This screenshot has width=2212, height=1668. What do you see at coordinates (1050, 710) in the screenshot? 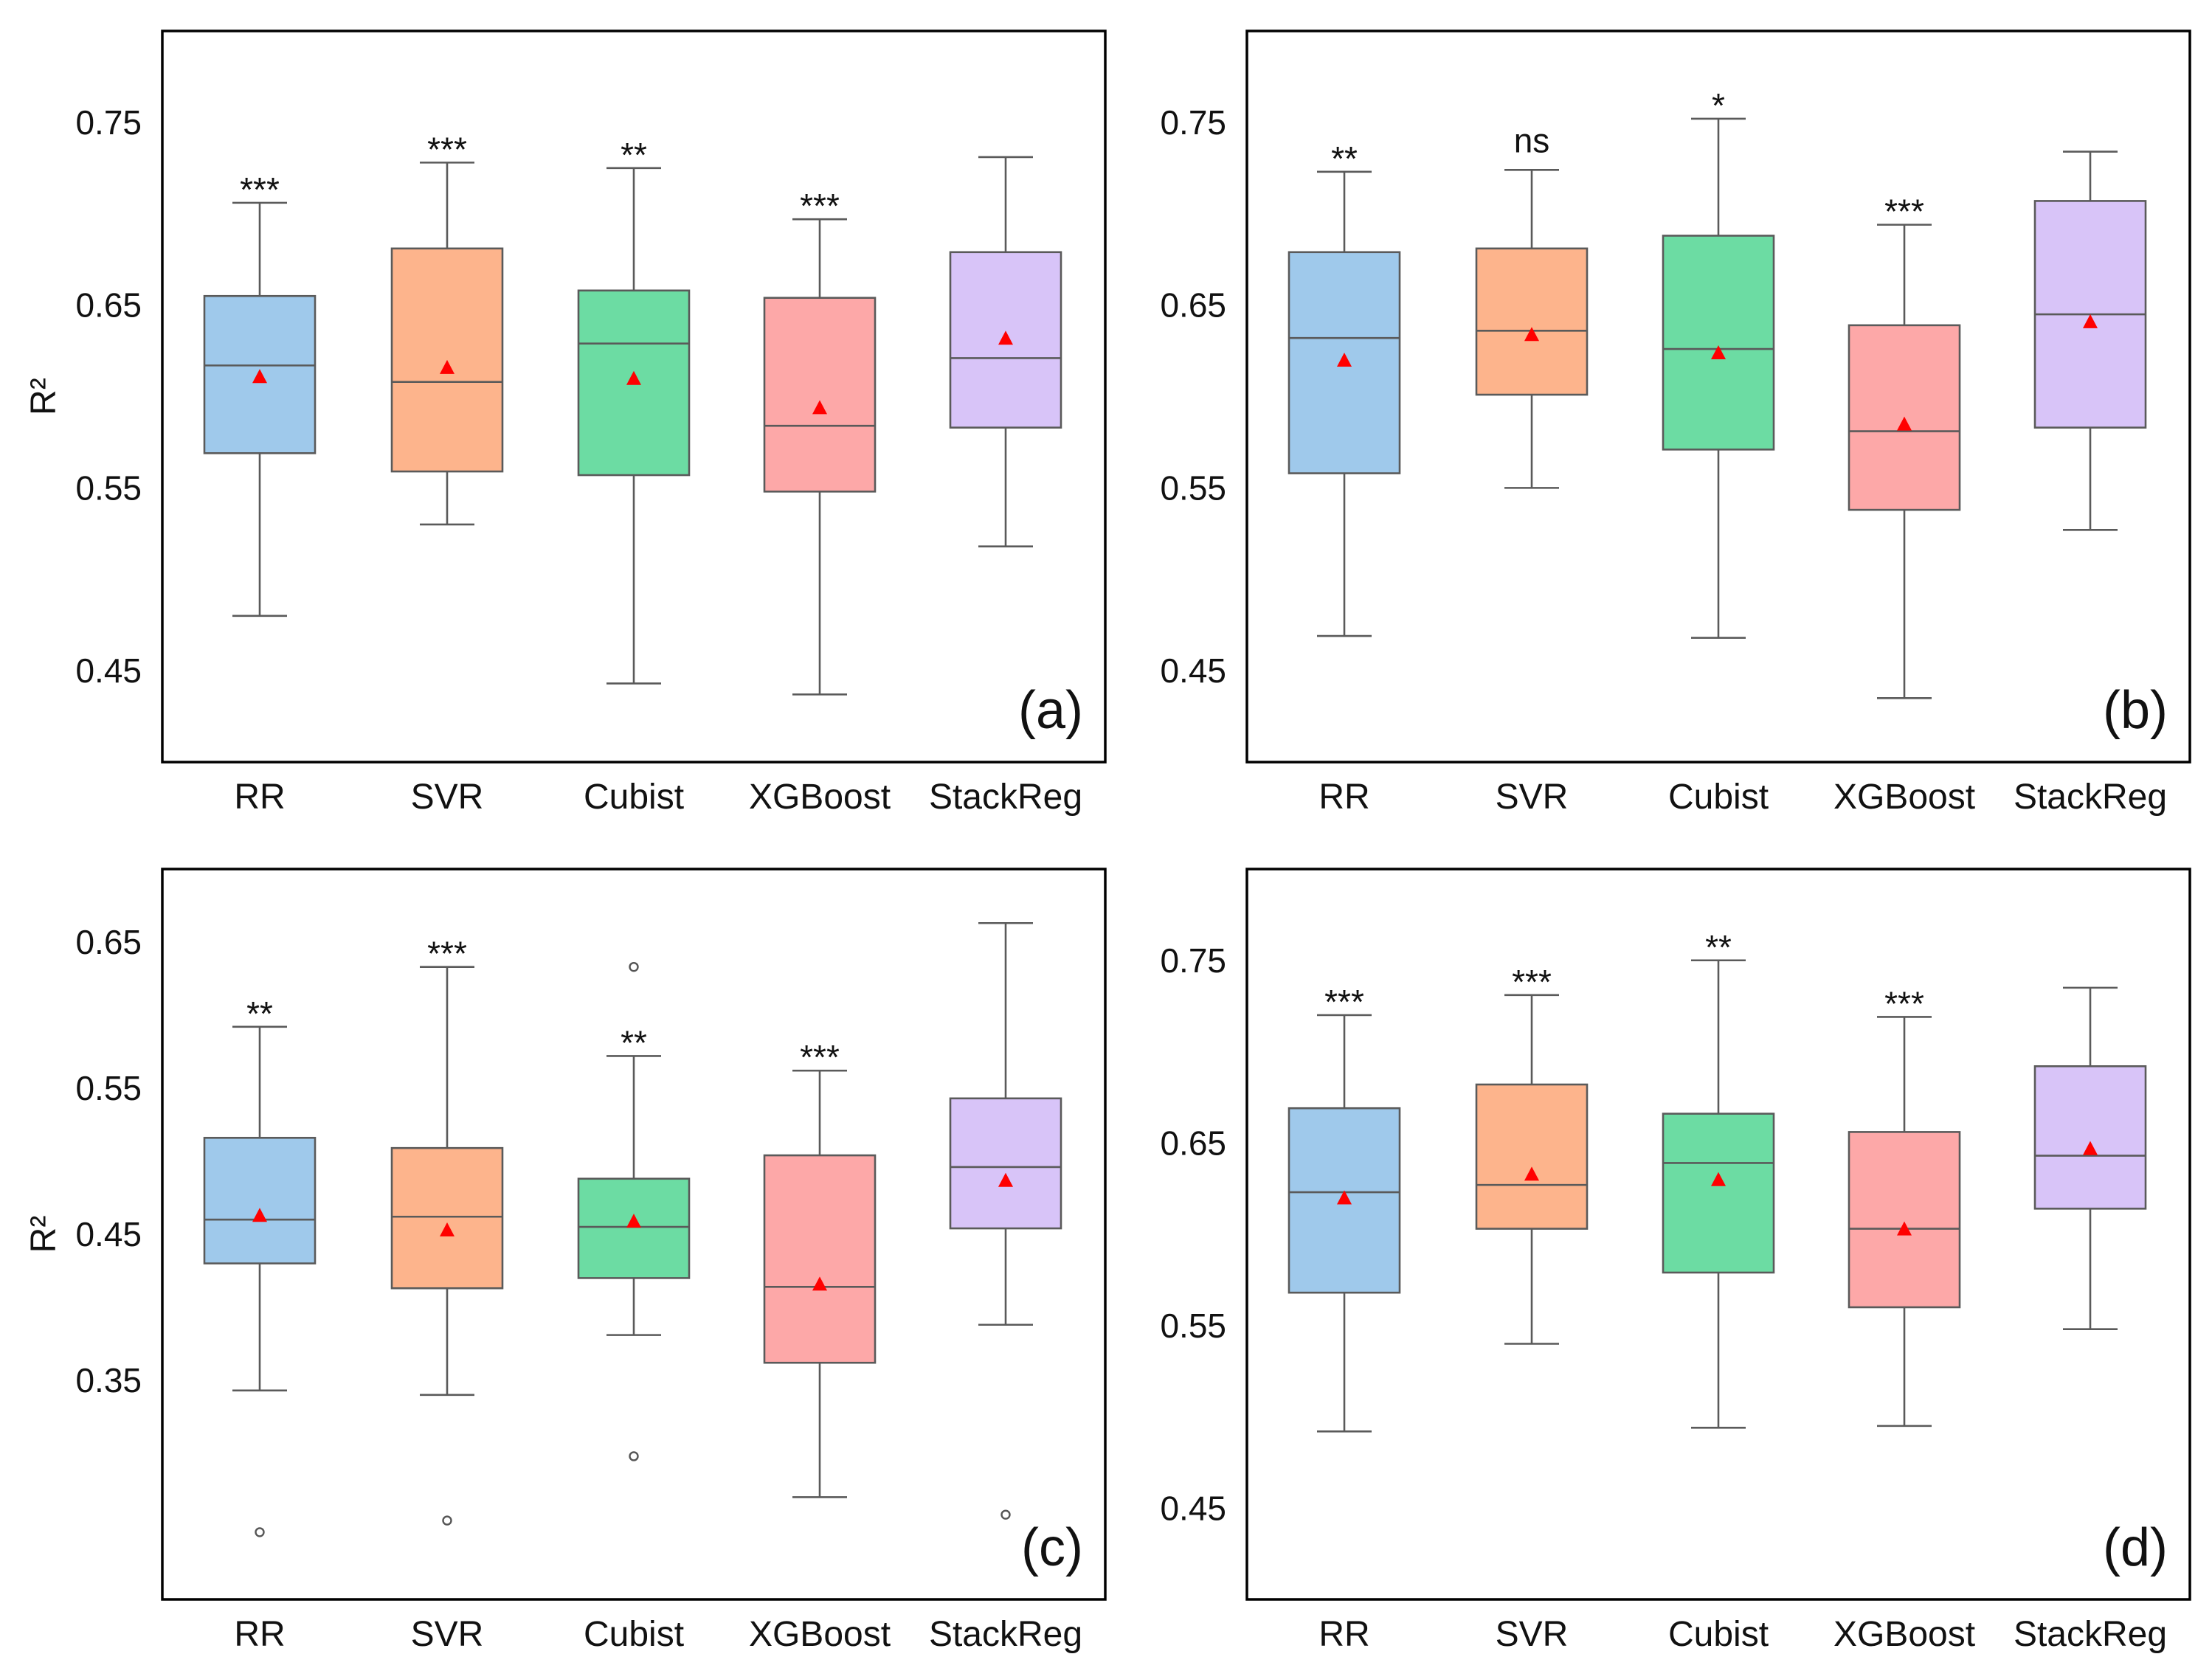
I see `panel-label: (a)` at bounding box center [1050, 710].